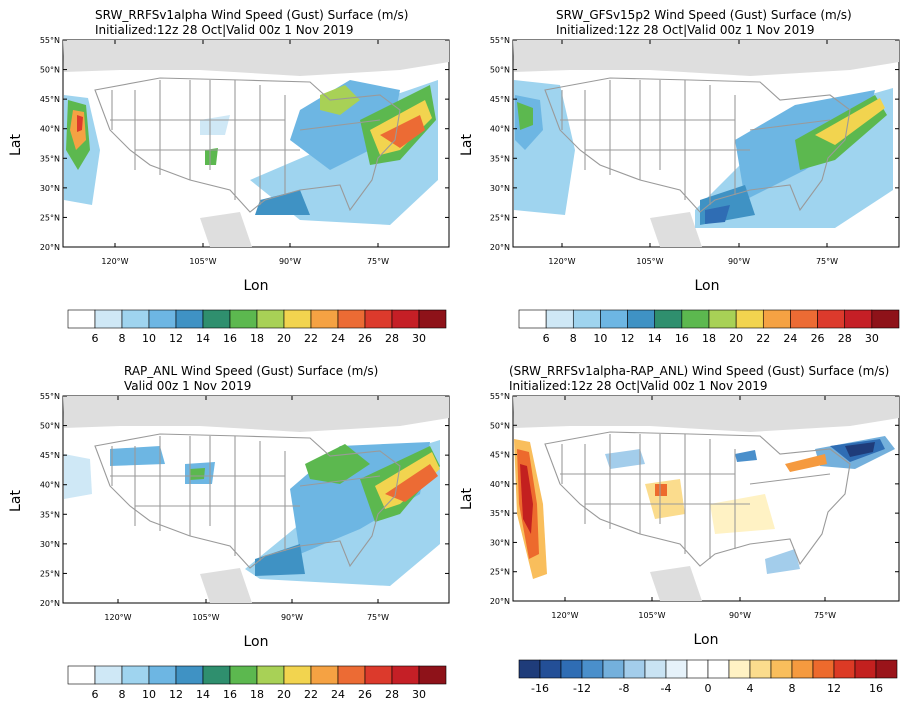  What do you see at coordinates (736, 338) in the screenshot?
I see `colorbar-label: 20` at bounding box center [736, 338].